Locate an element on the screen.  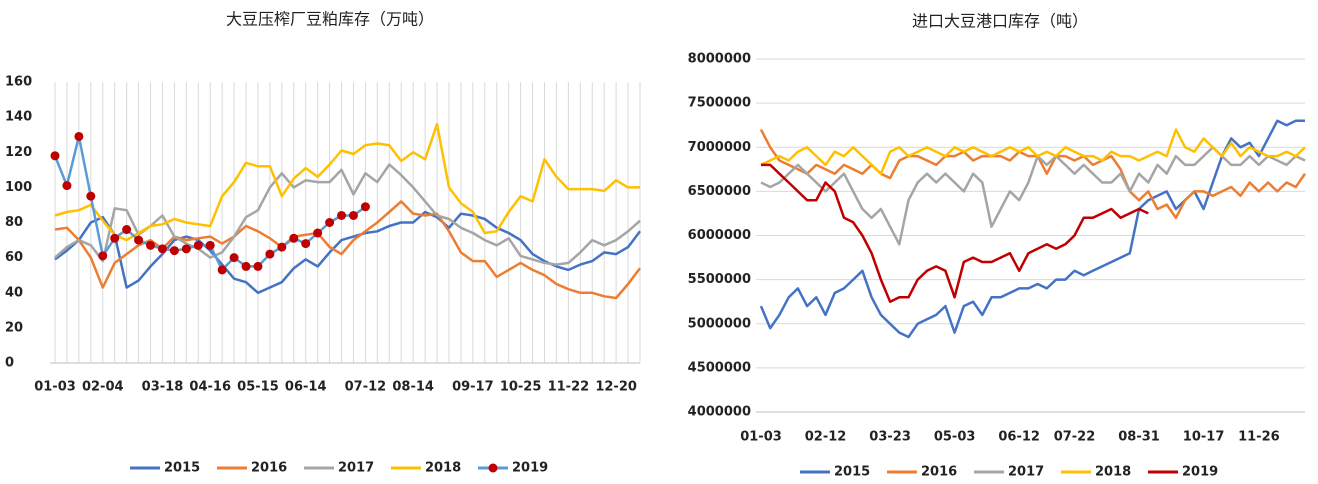
x-tick-label: 02-12 is located at coordinates (826, 437).